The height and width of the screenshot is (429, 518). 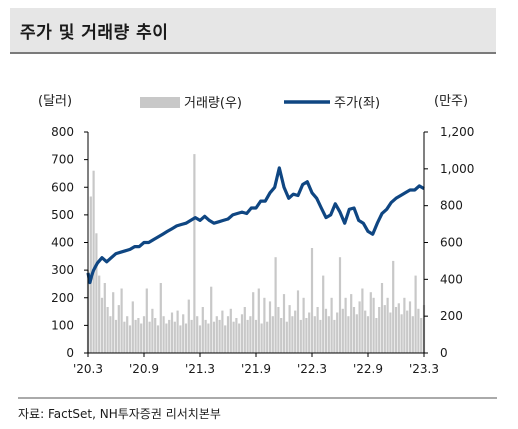 I want to click on right-tick-label: 1,000, so click(x=457, y=169).